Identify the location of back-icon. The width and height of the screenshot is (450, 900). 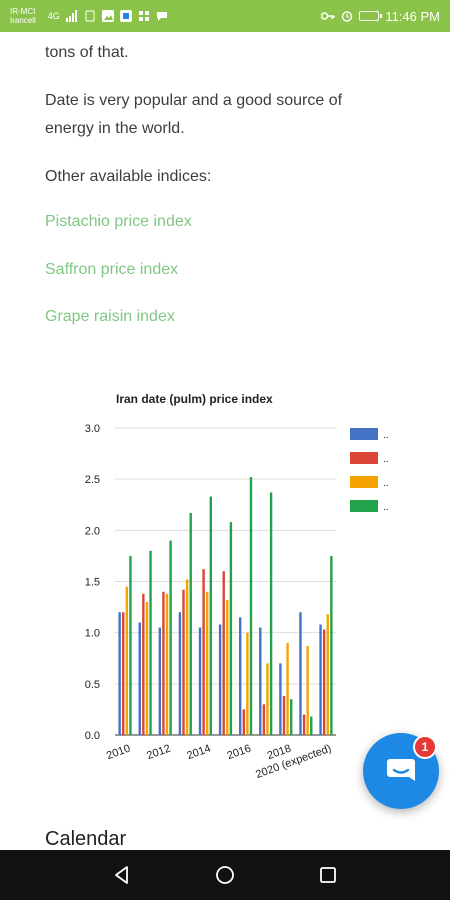
(121, 875).